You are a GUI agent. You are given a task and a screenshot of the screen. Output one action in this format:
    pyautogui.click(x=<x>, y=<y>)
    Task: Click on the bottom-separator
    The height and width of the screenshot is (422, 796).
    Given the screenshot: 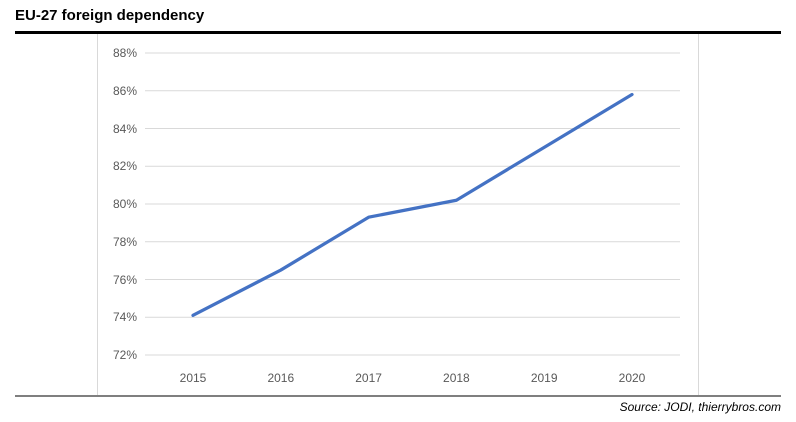 What is the action you would take?
    pyautogui.click(x=398, y=396)
    